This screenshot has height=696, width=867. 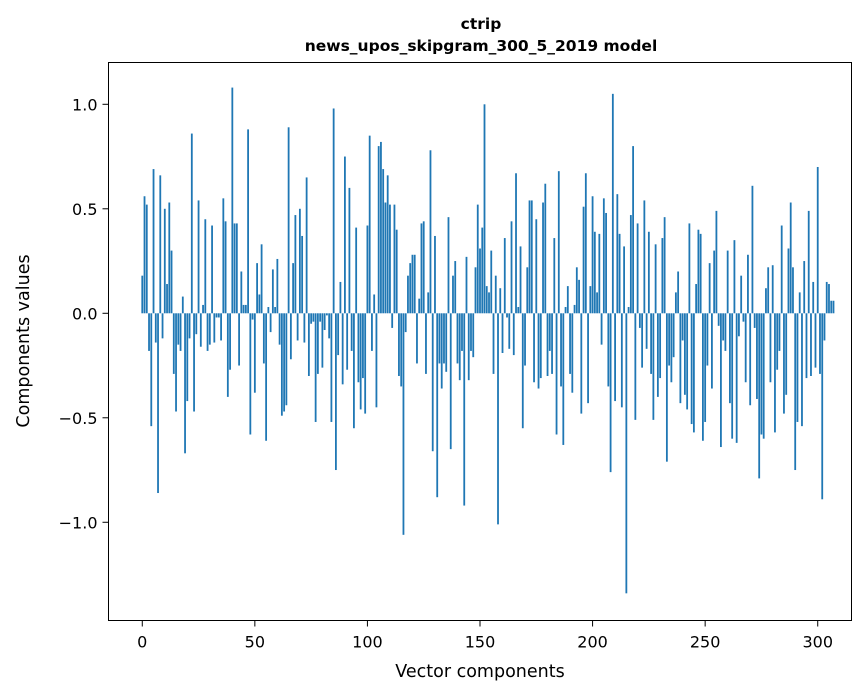 I want to click on x-axis-ticks: 0 50 100 150 200 250 300, so click(x=485, y=636).